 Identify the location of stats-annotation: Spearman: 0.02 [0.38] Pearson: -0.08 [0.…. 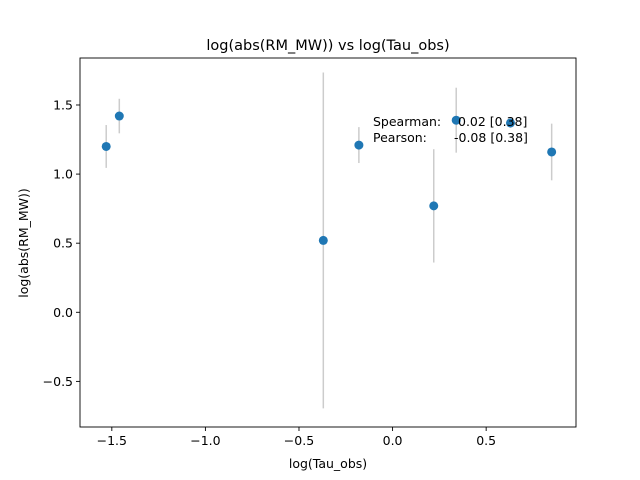
(450, 129).